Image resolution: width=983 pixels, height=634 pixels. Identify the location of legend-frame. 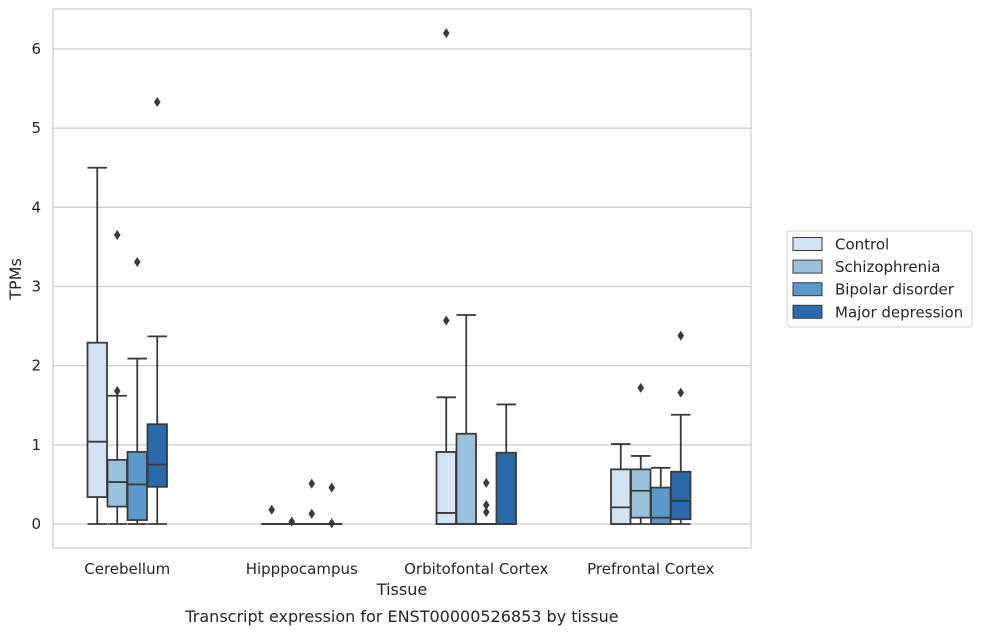
(879, 279).